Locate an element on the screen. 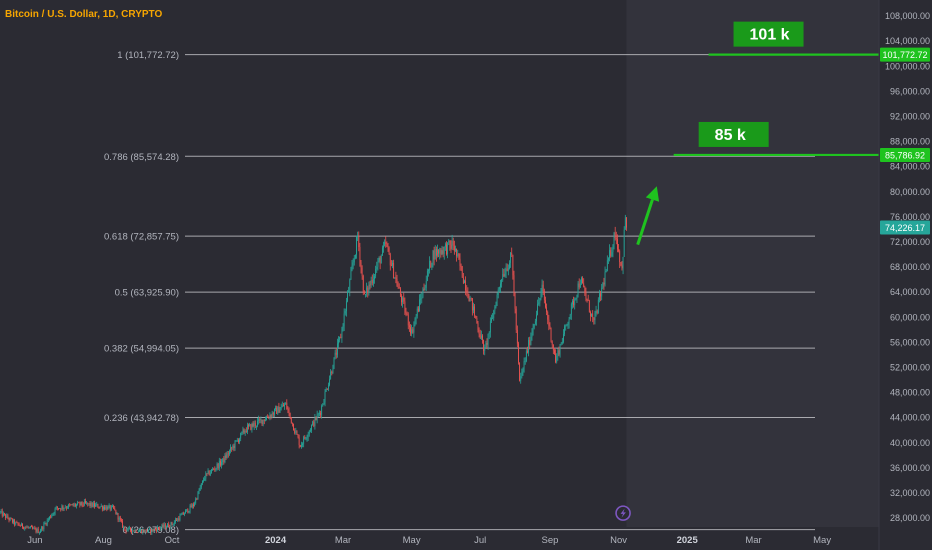  price-tick-label: 96,000.00 is located at coordinates (910, 91).